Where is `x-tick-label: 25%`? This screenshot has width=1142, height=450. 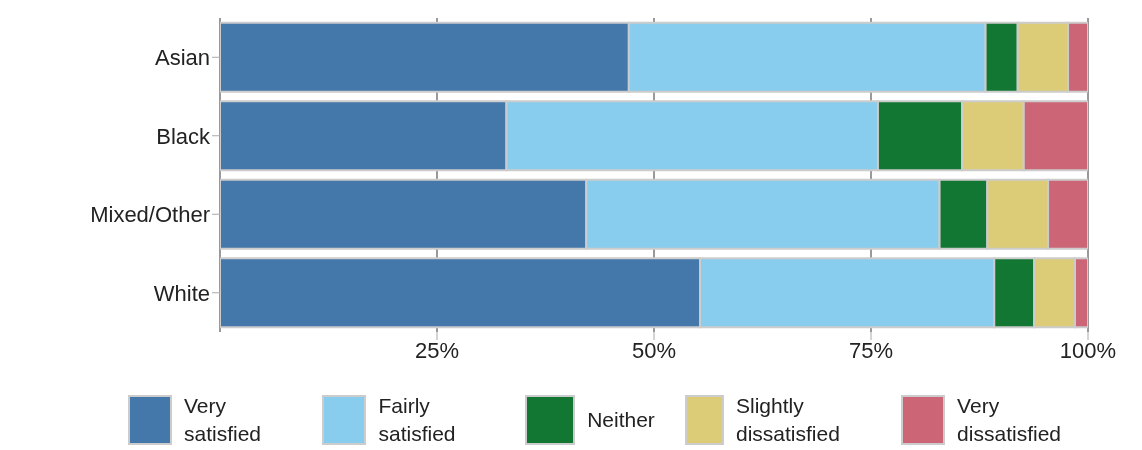 x-tick-label: 25% is located at coordinates (437, 350).